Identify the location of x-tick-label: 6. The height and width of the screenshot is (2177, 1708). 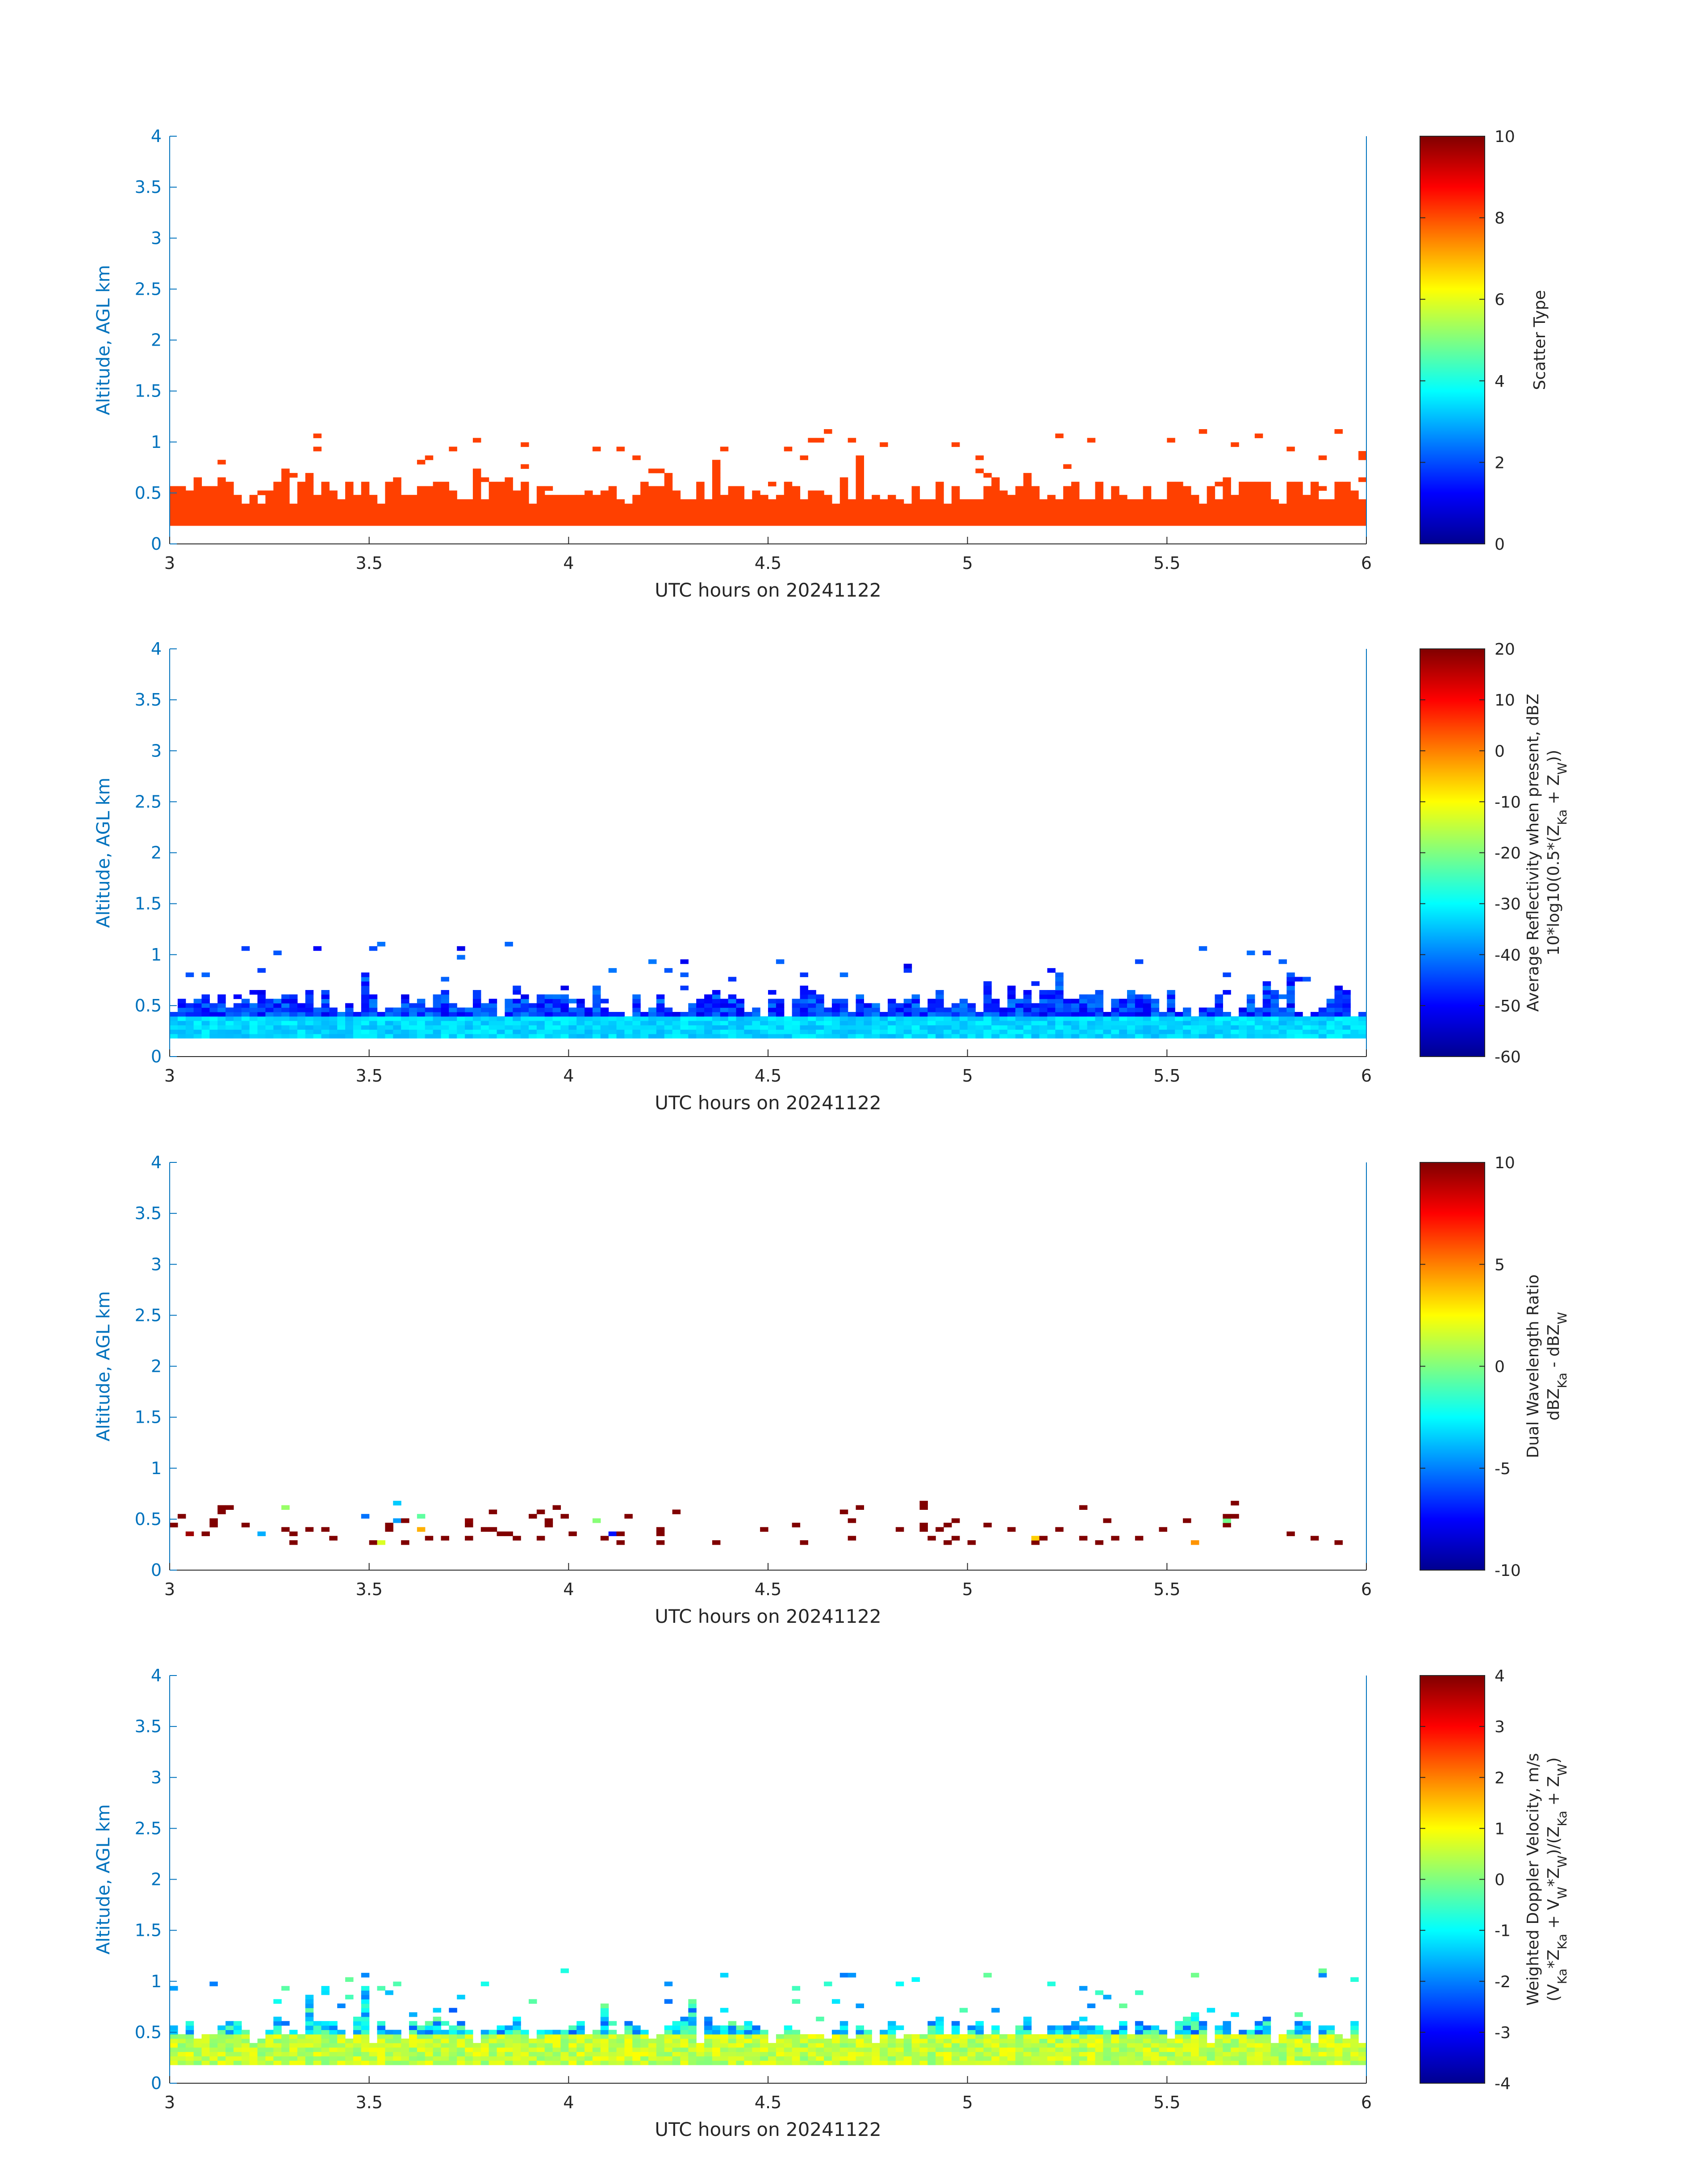
(1366, 1076).